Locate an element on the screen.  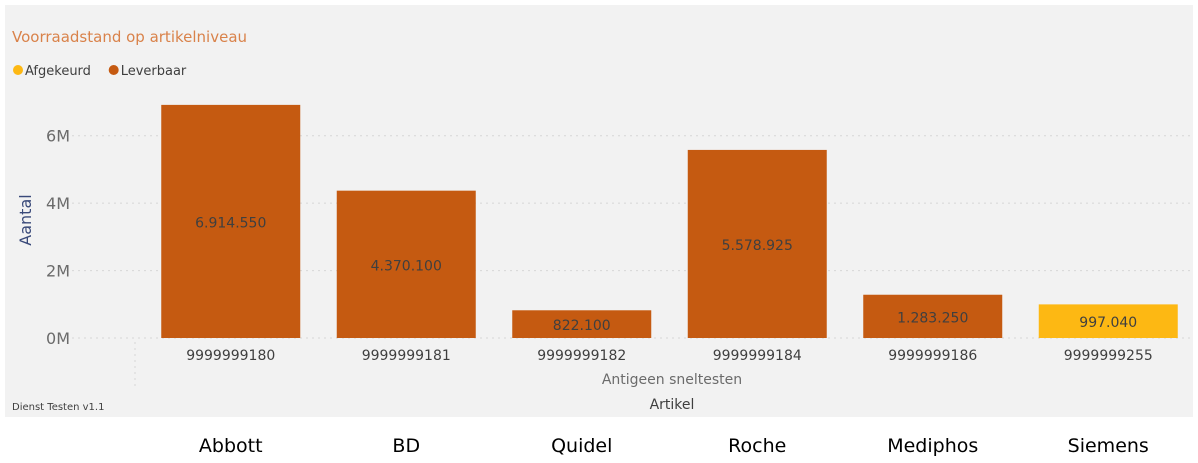
bar-data-label: 997.040 is located at coordinates (1108, 323).